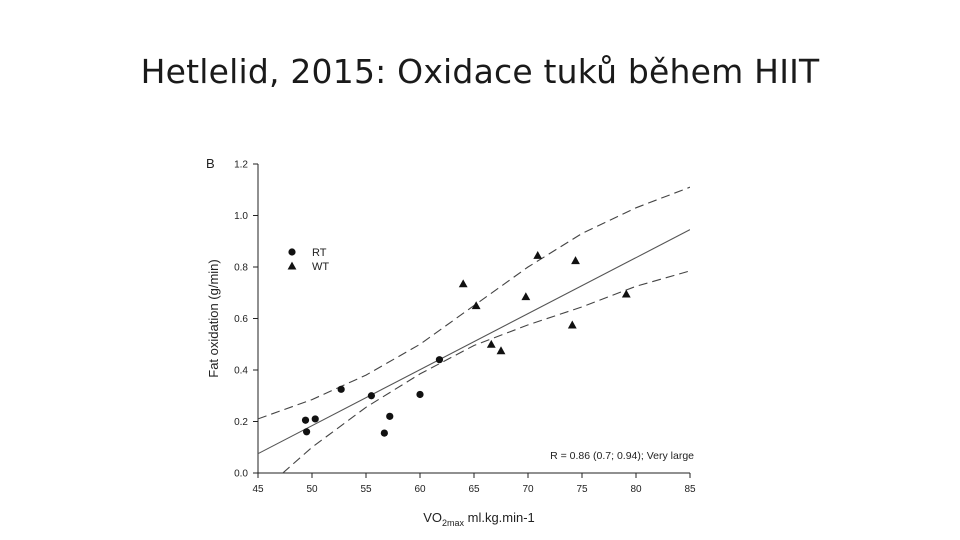  What do you see at coordinates (312, 489) in the screenshot?
I see `x-tick-label: 50` at bounding box center [312, 489].